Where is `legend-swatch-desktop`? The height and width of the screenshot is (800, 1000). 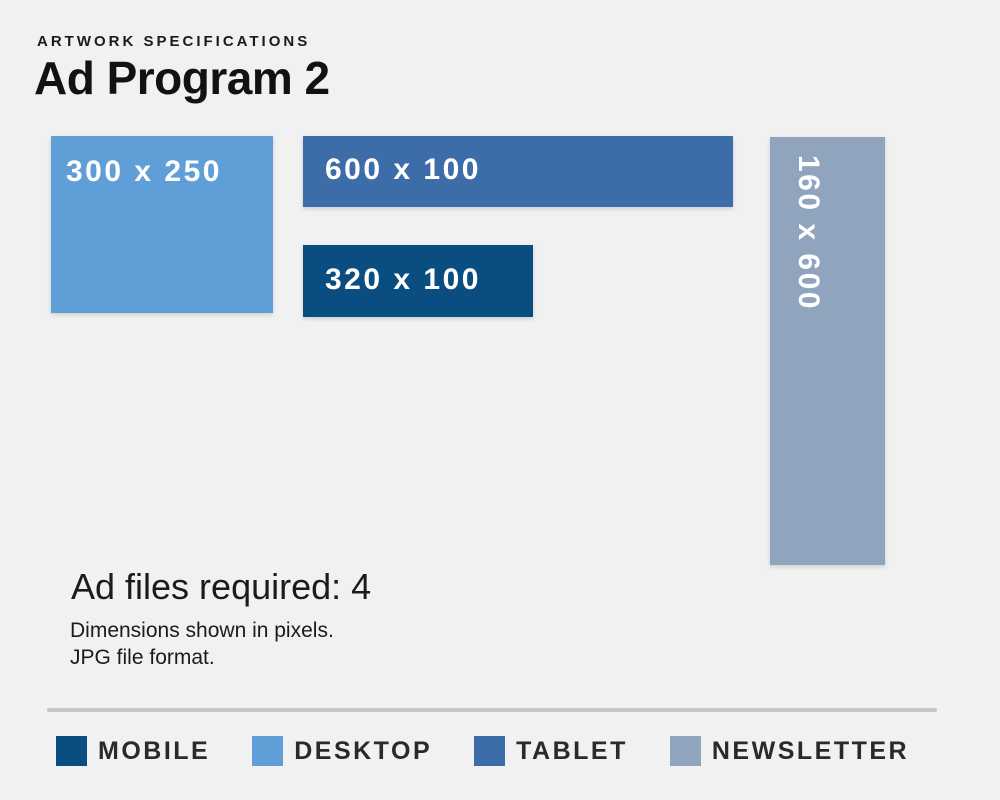
legend-swatch-desktop is located at coordinates (268, 751).